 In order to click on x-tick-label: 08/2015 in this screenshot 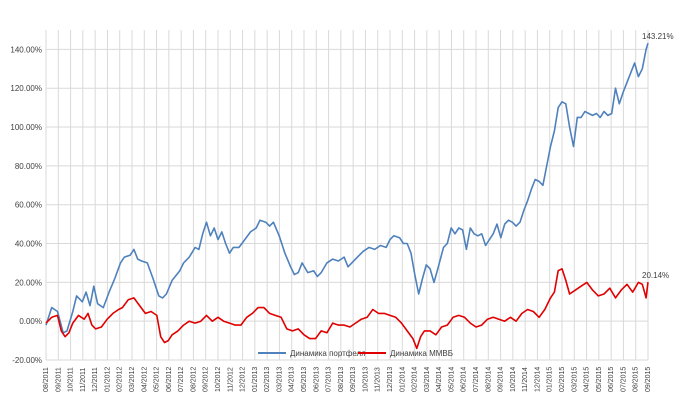, I will do `click(636, 379)`.